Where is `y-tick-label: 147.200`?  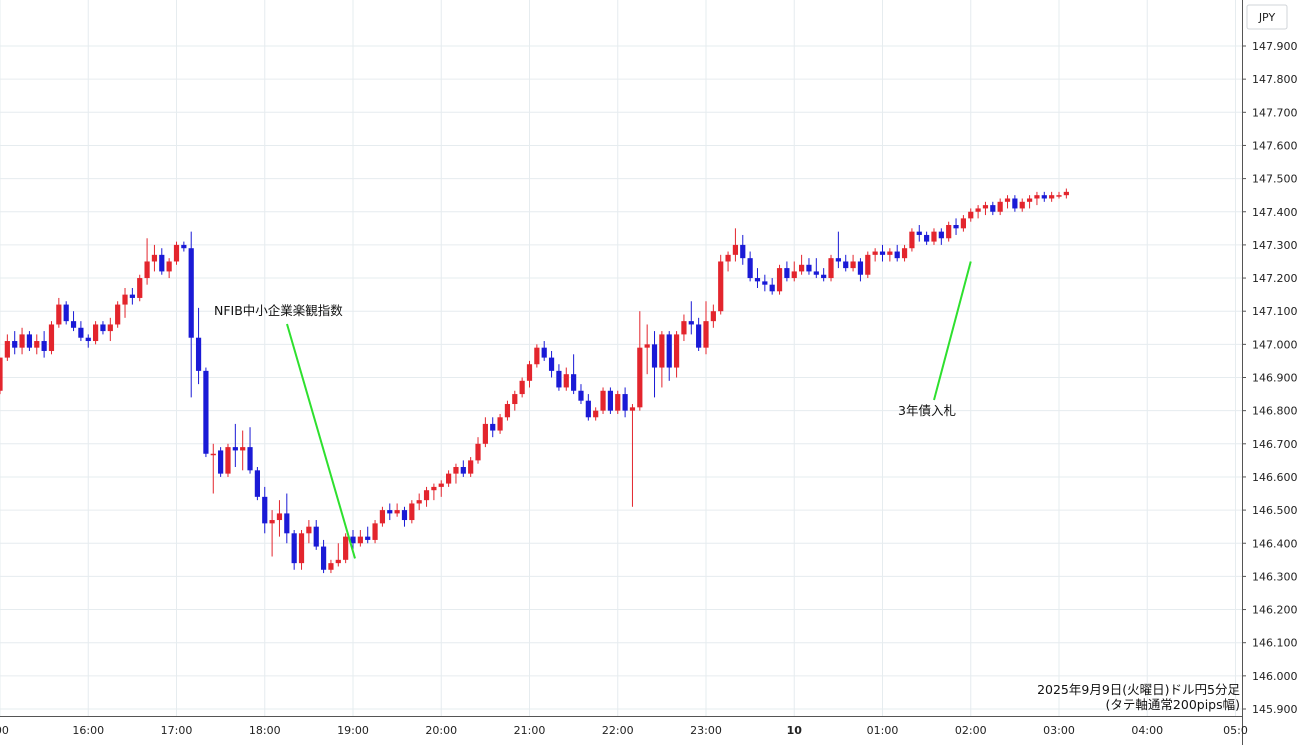 y-tick-label: 147.200 is located at coordinates (1275, 278).